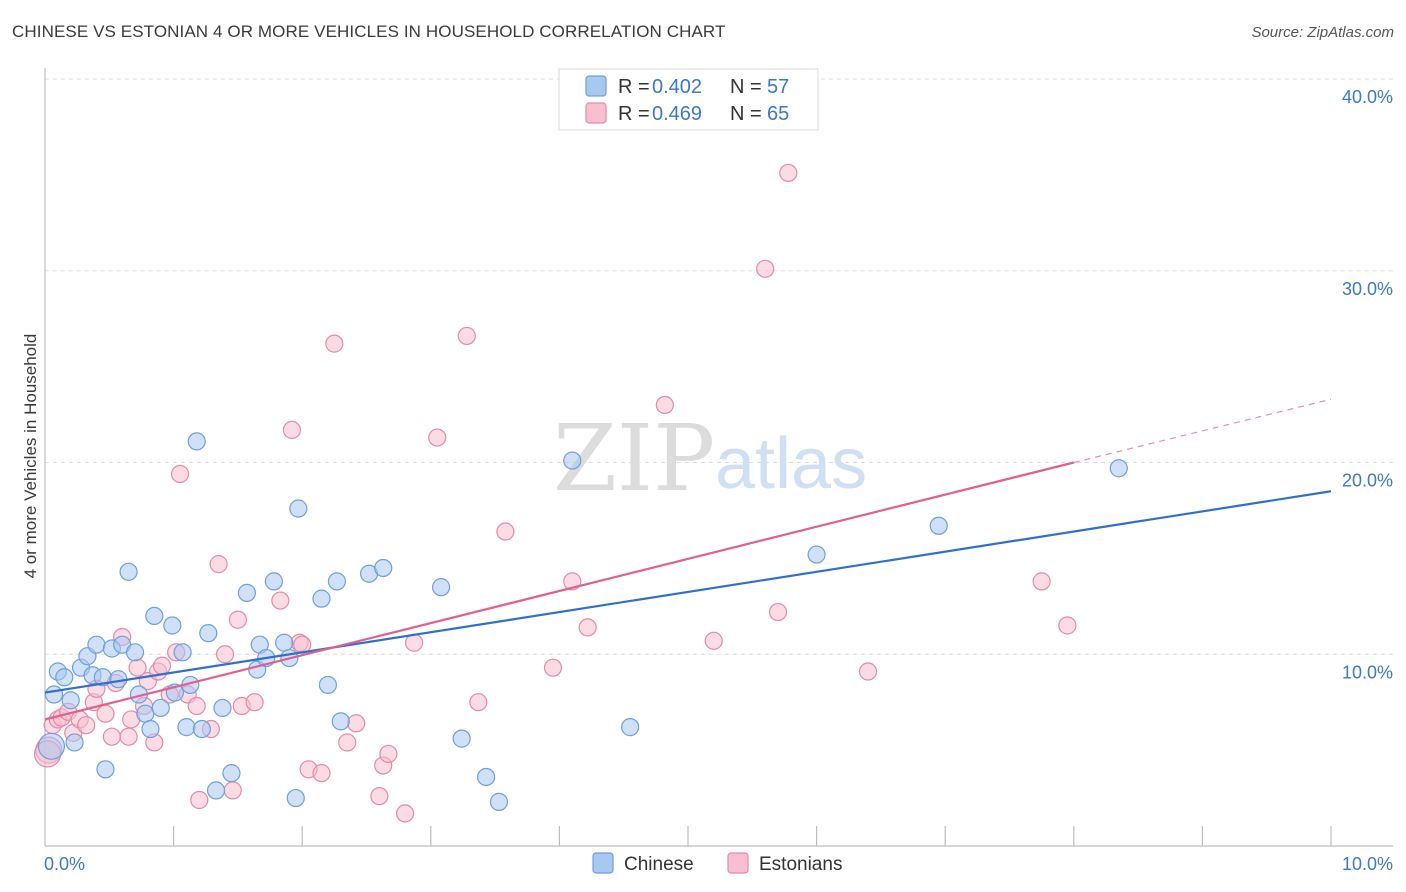  Describe the element at coordinates (1322, 32) in the screenshot. I see `source-credit: Source: ZipAtlas.com` at that location.